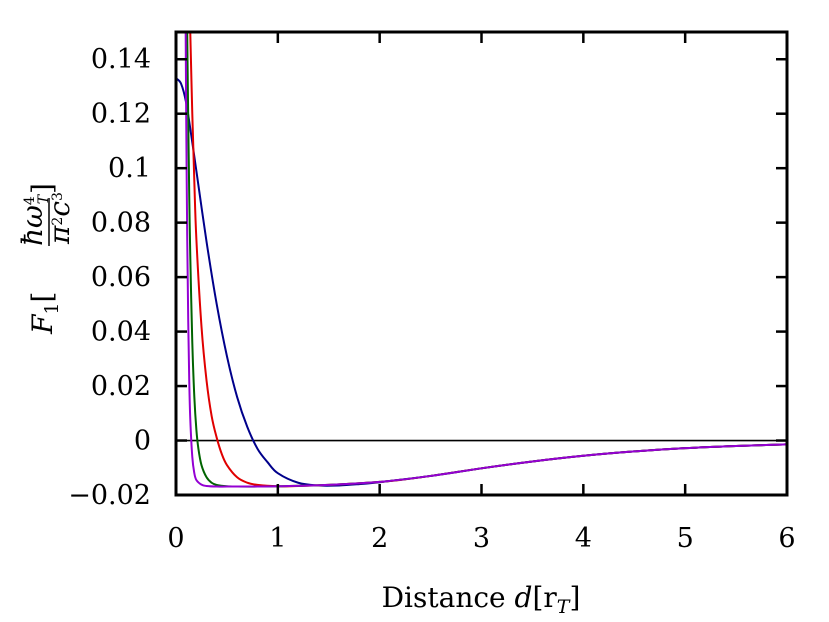 Image resolution: width=829 pixels, height=622 pixels. I want to click on y-axis-label-den-c: c, so click(59, 209).